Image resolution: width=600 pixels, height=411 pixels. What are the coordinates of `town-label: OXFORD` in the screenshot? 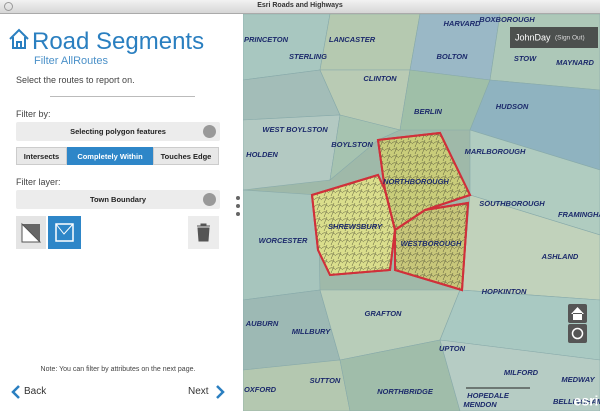 It's located at (260, 389).